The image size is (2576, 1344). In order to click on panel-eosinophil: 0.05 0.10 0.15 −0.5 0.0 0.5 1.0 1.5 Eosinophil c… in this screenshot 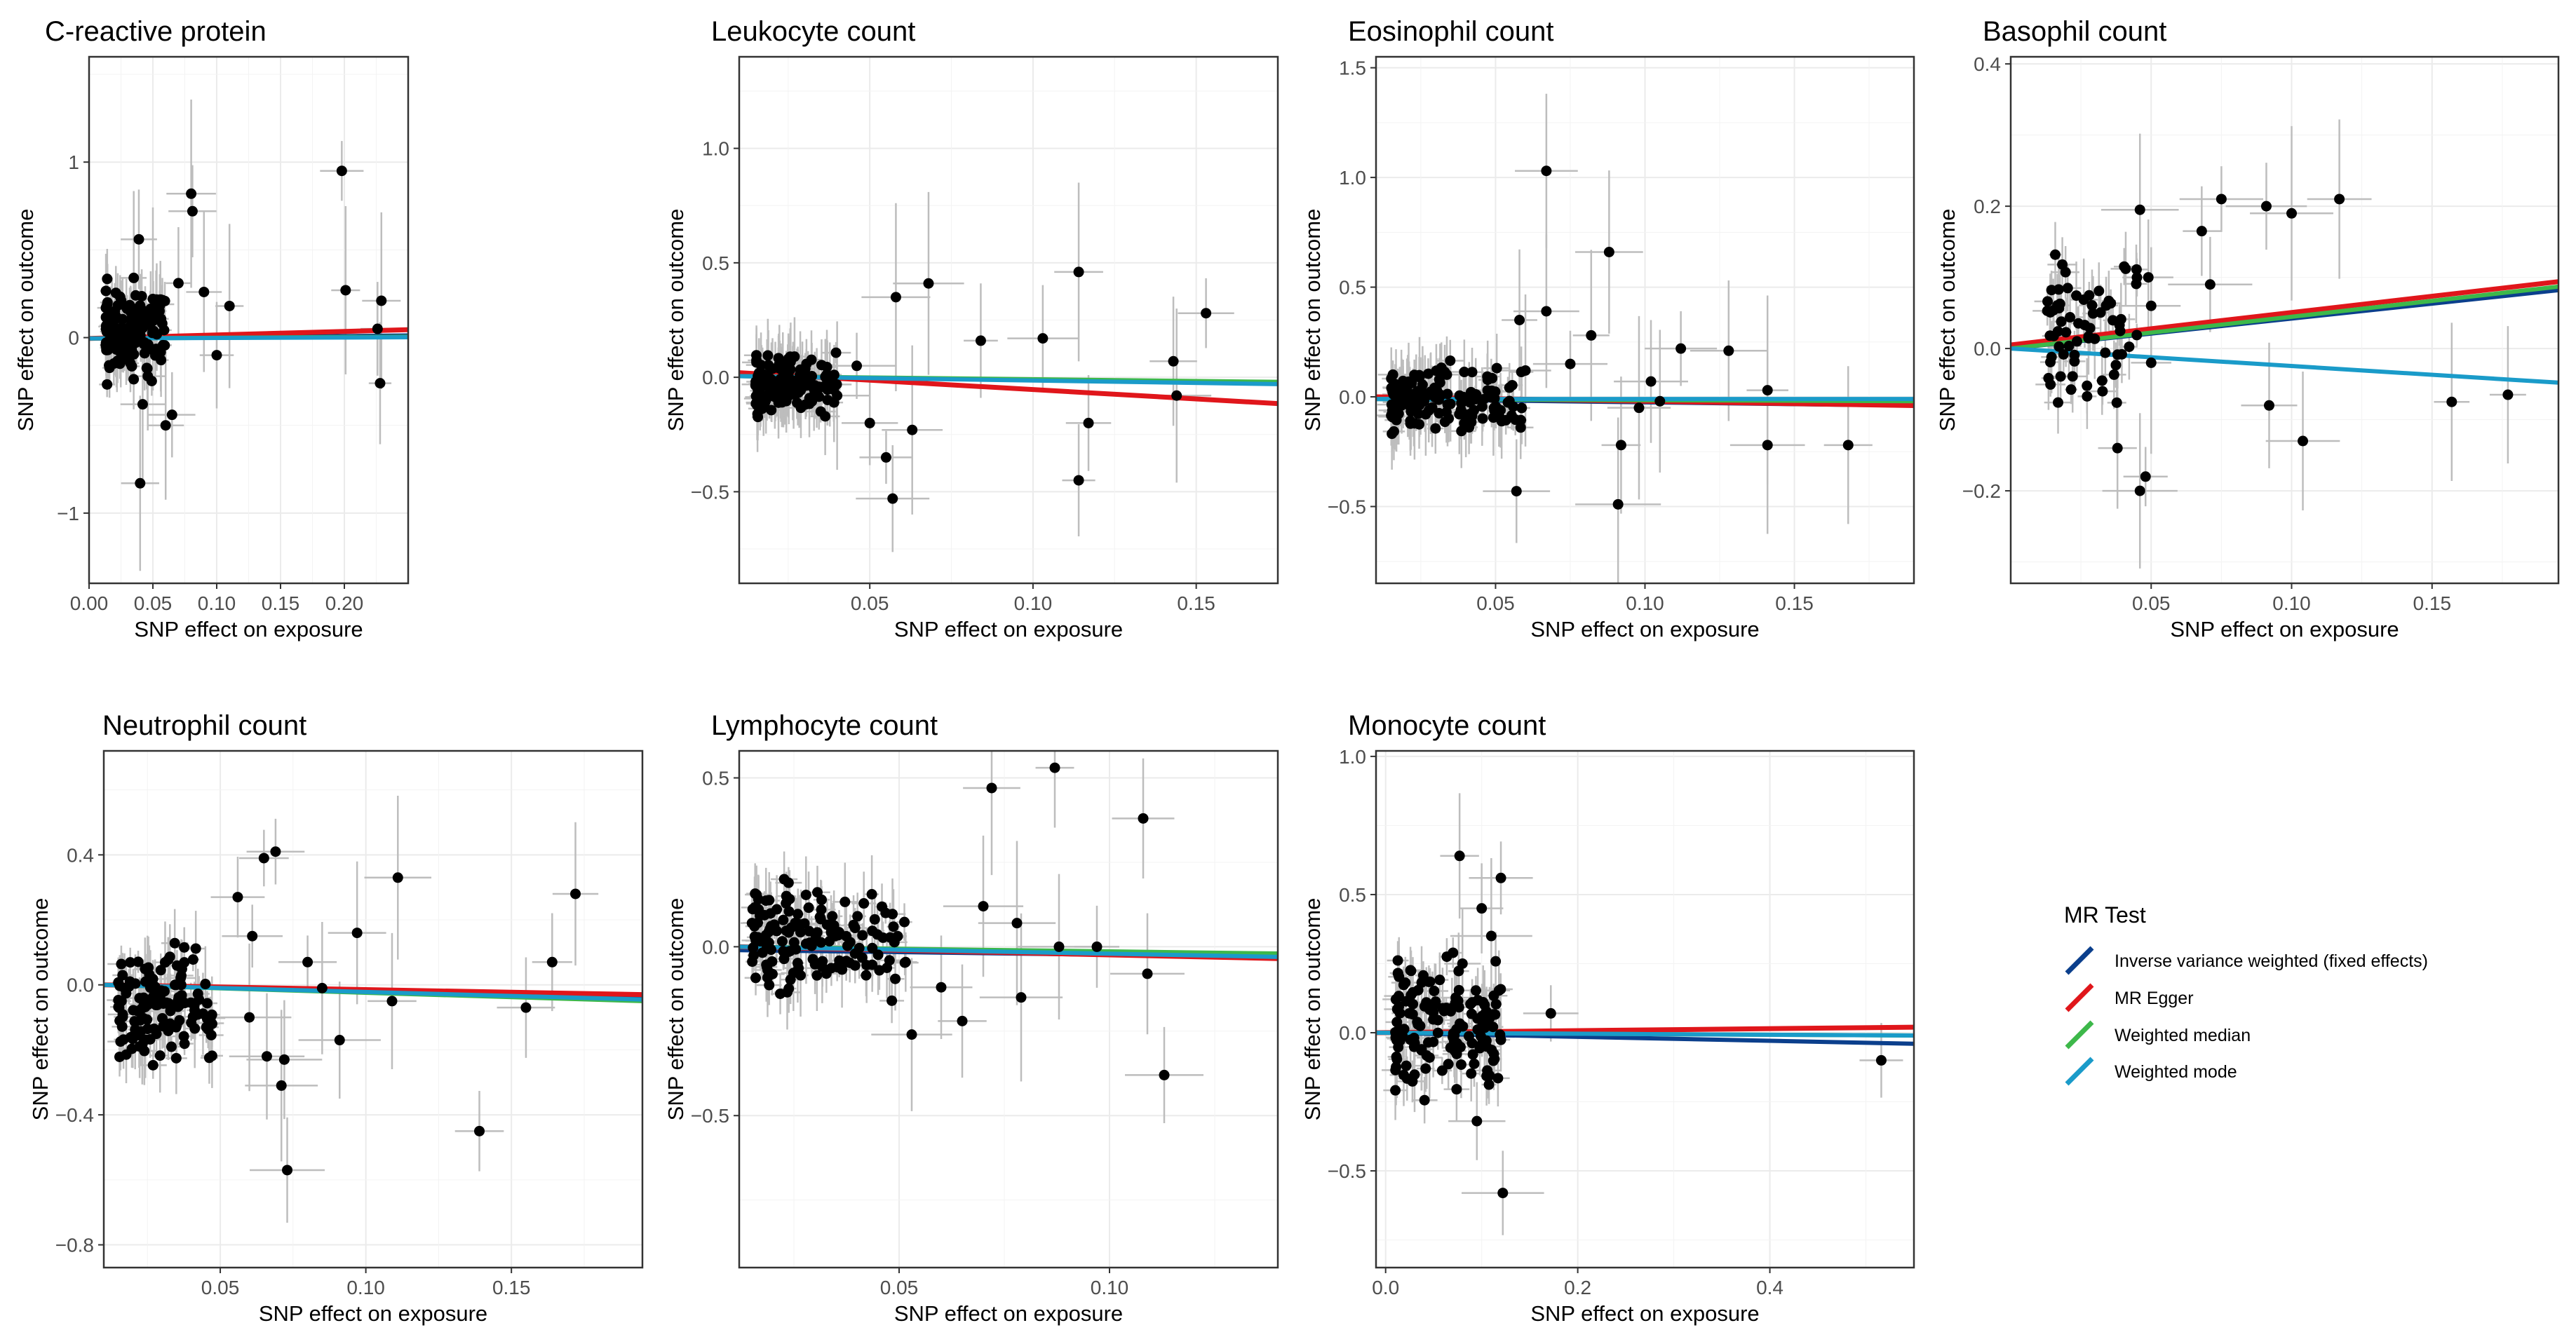, I will do `click(1607, 329)`.